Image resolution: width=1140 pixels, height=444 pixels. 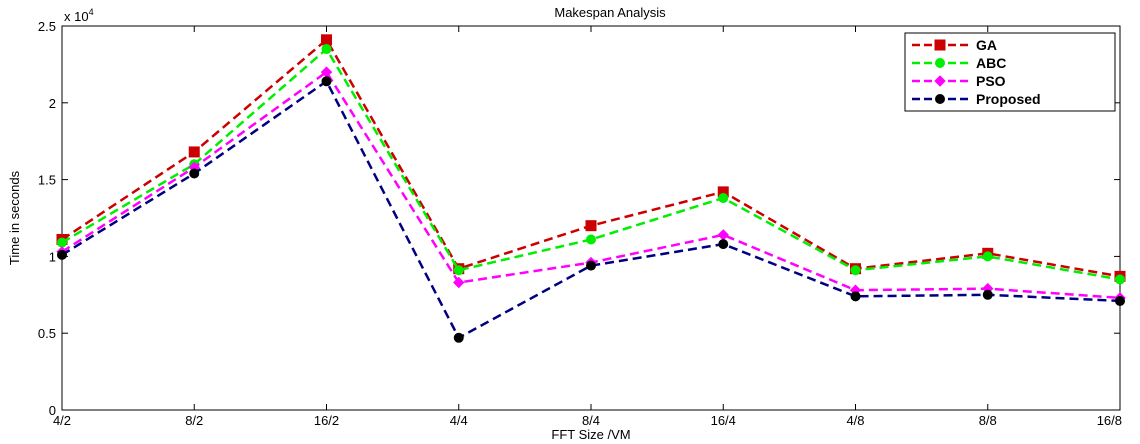 What do you see at coordinates (91, 12) in the screenshot?
I see `y-multiplier-exponent: 4` at bounding box center [91, 12].